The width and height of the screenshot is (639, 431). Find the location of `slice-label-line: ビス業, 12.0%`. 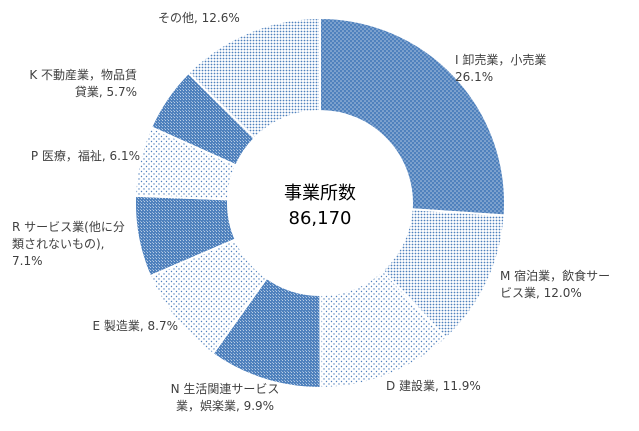

slice-label-line: ビス業, 12.0% is located at coordinates (541, 293).